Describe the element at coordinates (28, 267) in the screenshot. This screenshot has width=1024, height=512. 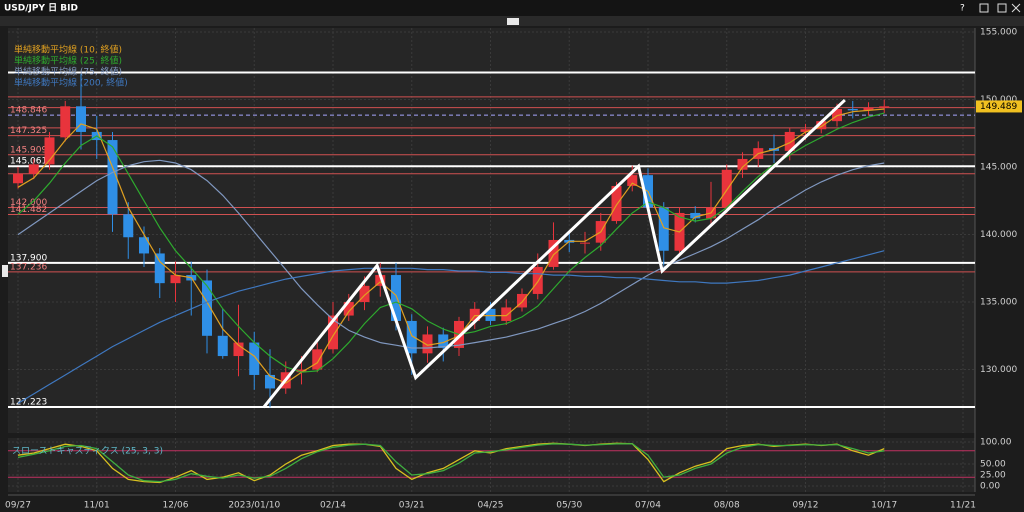
I see `level-label: 137.236` at that location.